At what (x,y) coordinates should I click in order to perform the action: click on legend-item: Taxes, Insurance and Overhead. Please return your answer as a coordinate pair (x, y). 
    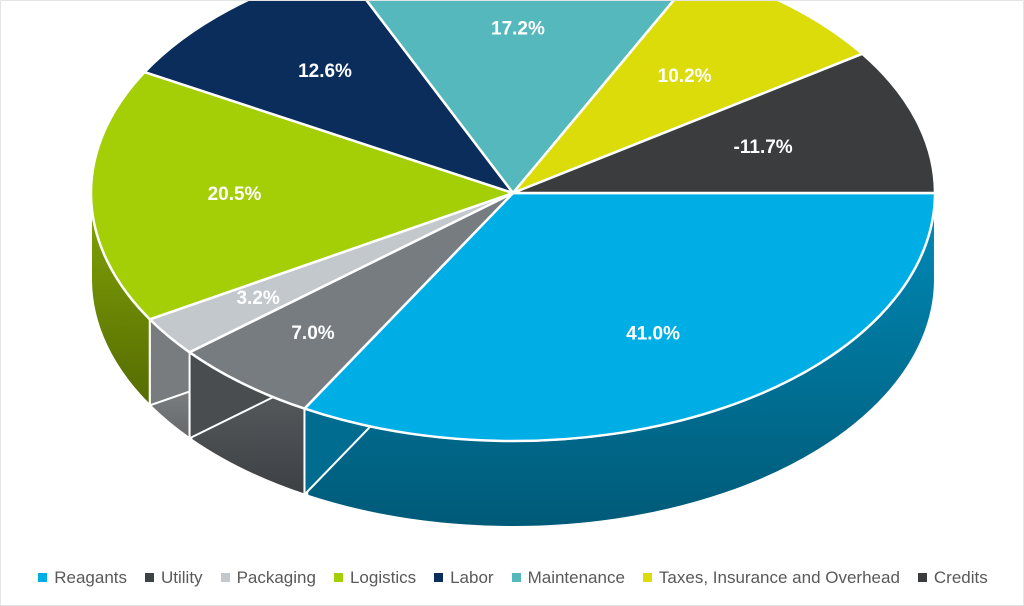
    Looking at the image, I should click on (771, 577).